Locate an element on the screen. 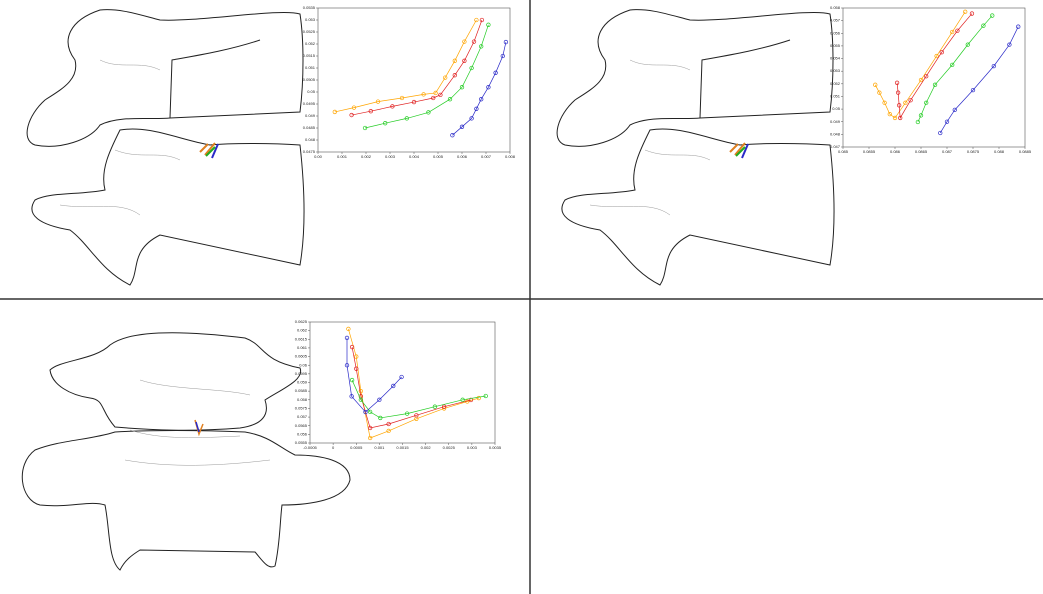 This screenshot has width=1043, height=594. y-tick-label: 0.0555 is located at coordinates (301, 442).